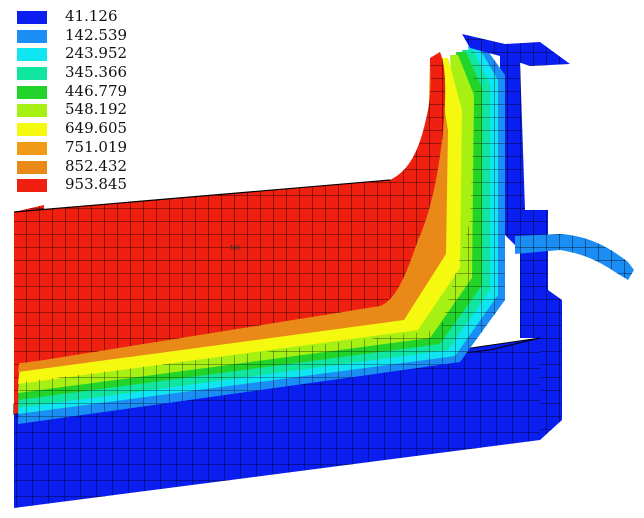  I want to click on max-marker-label: MX, so click(235, 248).